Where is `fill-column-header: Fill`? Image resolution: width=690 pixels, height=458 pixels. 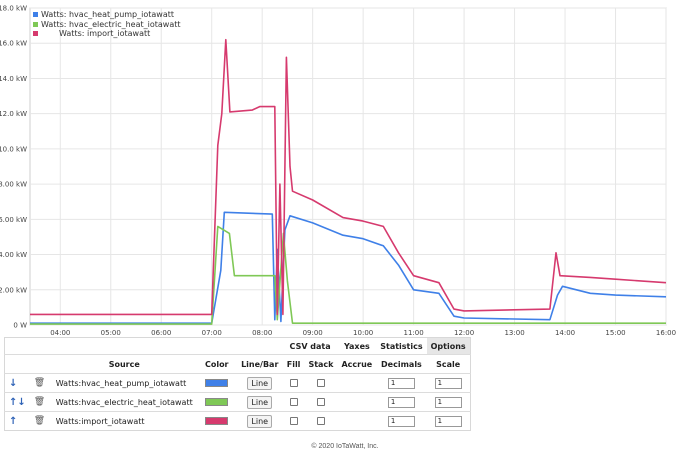
fill-column-header: Fill is located at coordinates (293, 364).